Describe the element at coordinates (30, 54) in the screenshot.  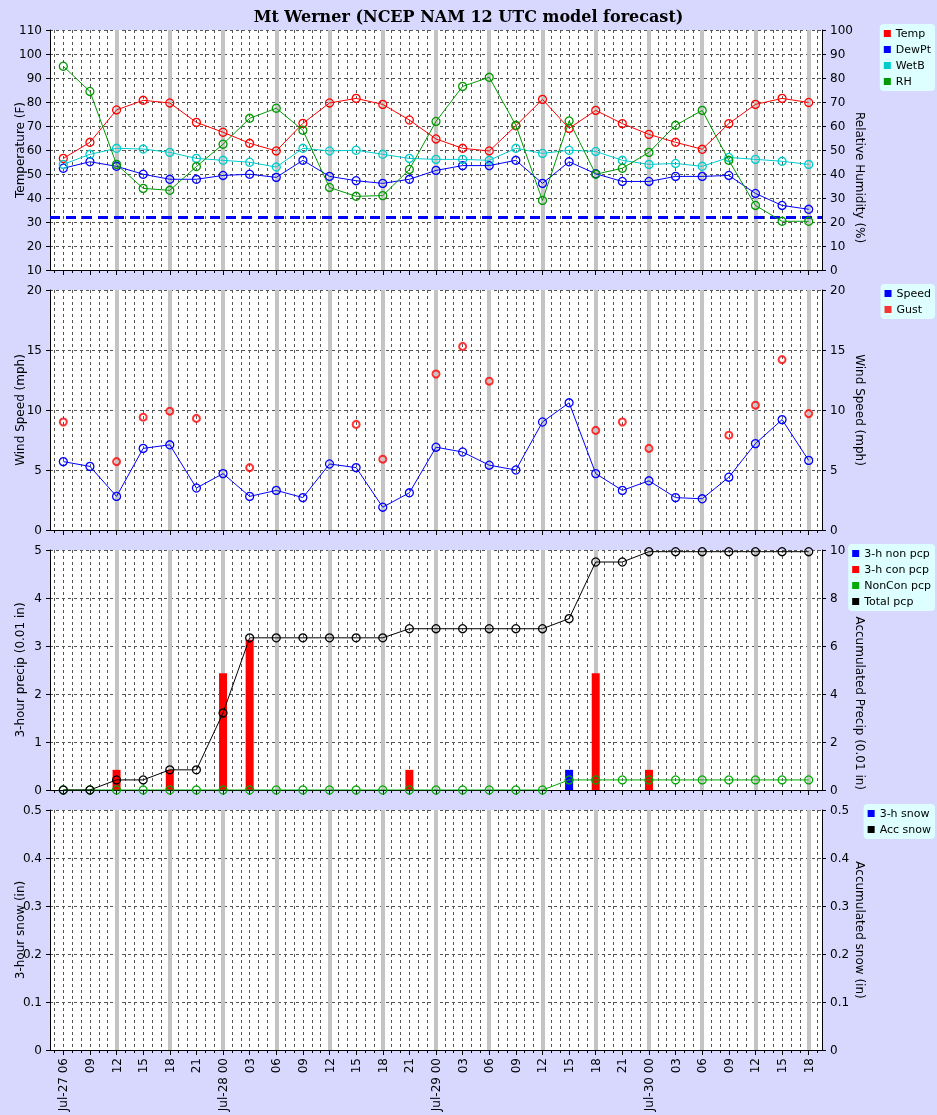
I see `y-tick-label: 100` at that location.